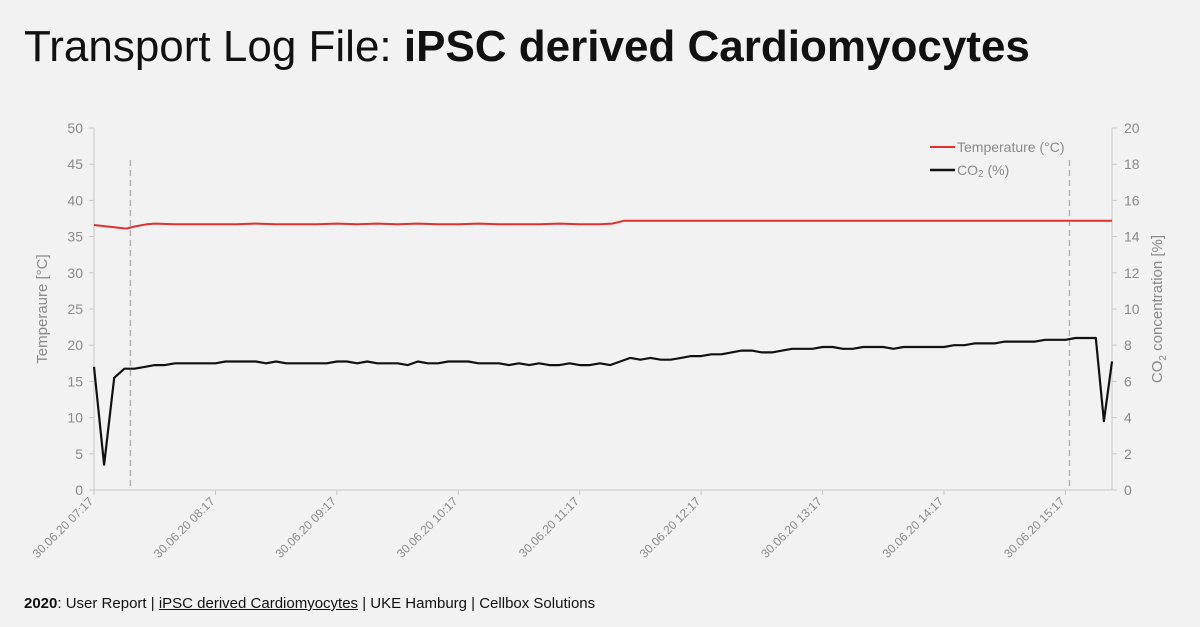  I want to click on left-y-tick-label: 10, so click(75, 418).